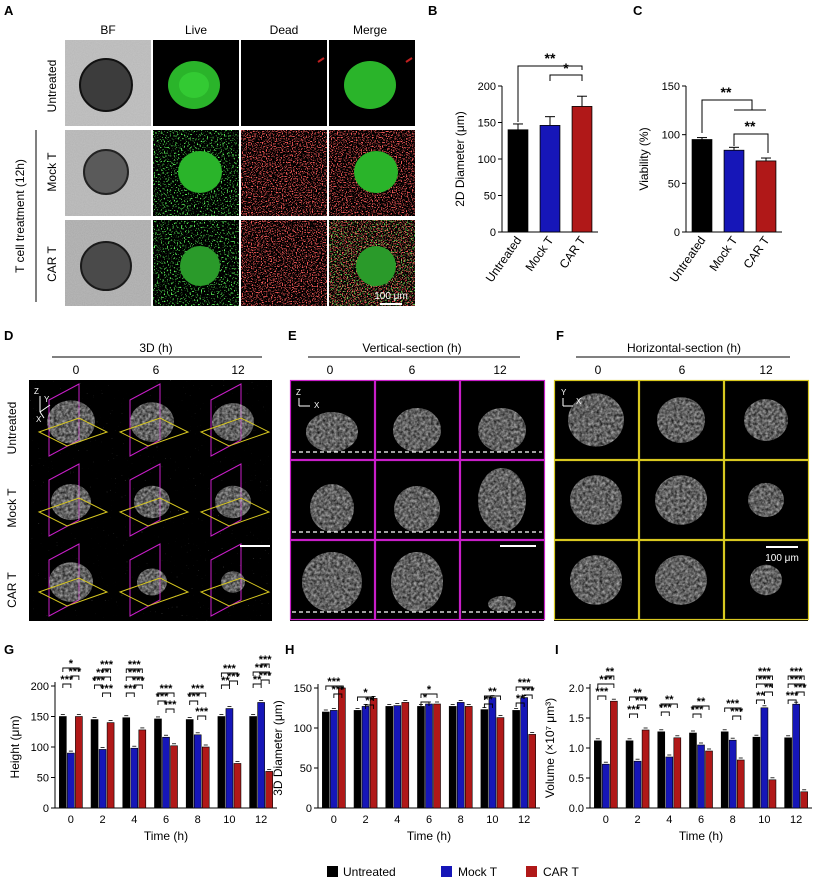 The image size is (825, 894). I want to click on e-time-6: 6, so click(412, 370).